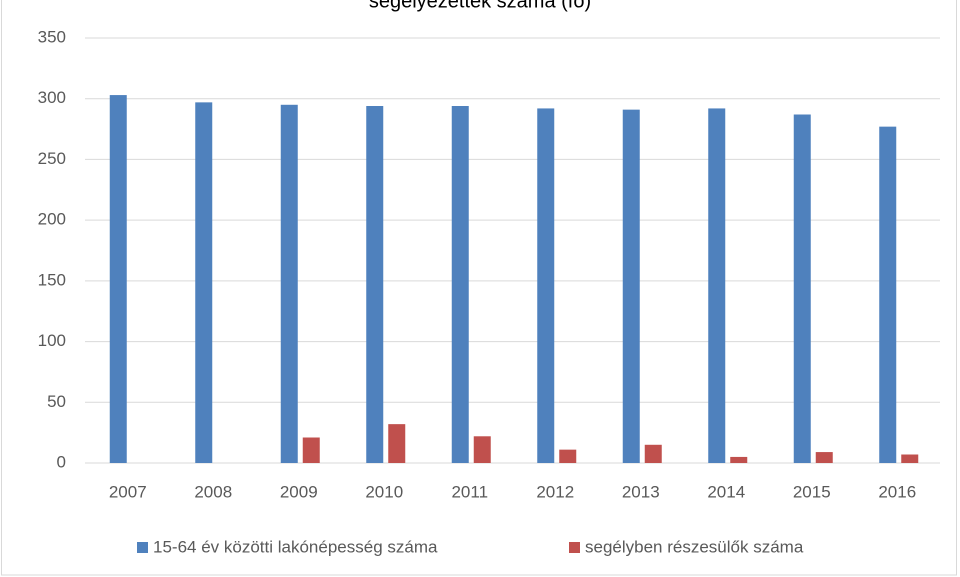 The image size is (960, 577). What do you see at coordinates (299, 491) in the screenshot?
I see `x-tick-label: 2009` at bounding box center [299, 491].